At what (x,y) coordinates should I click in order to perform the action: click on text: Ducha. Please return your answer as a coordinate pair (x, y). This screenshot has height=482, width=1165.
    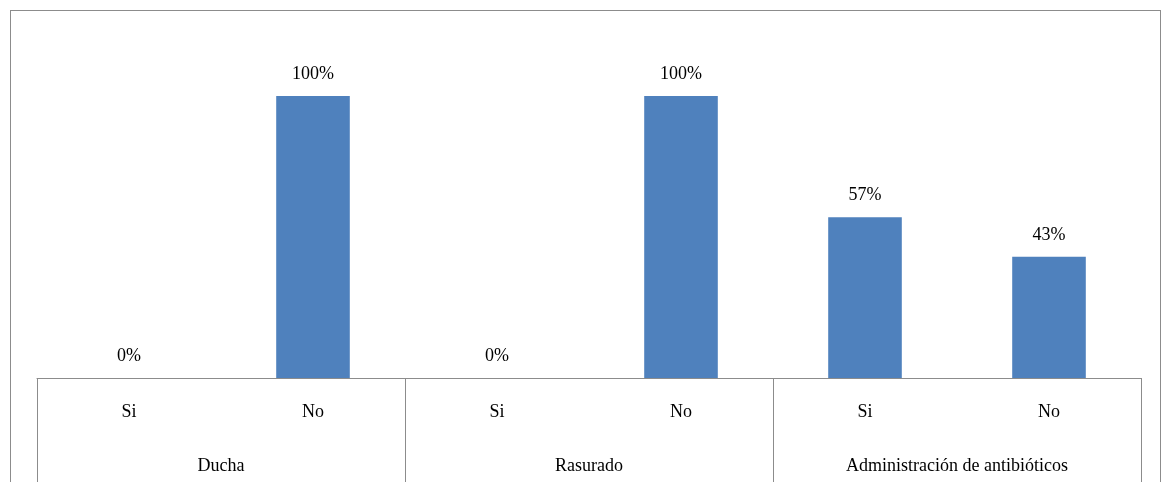
    Looking at the image, I should click on (221, 465).